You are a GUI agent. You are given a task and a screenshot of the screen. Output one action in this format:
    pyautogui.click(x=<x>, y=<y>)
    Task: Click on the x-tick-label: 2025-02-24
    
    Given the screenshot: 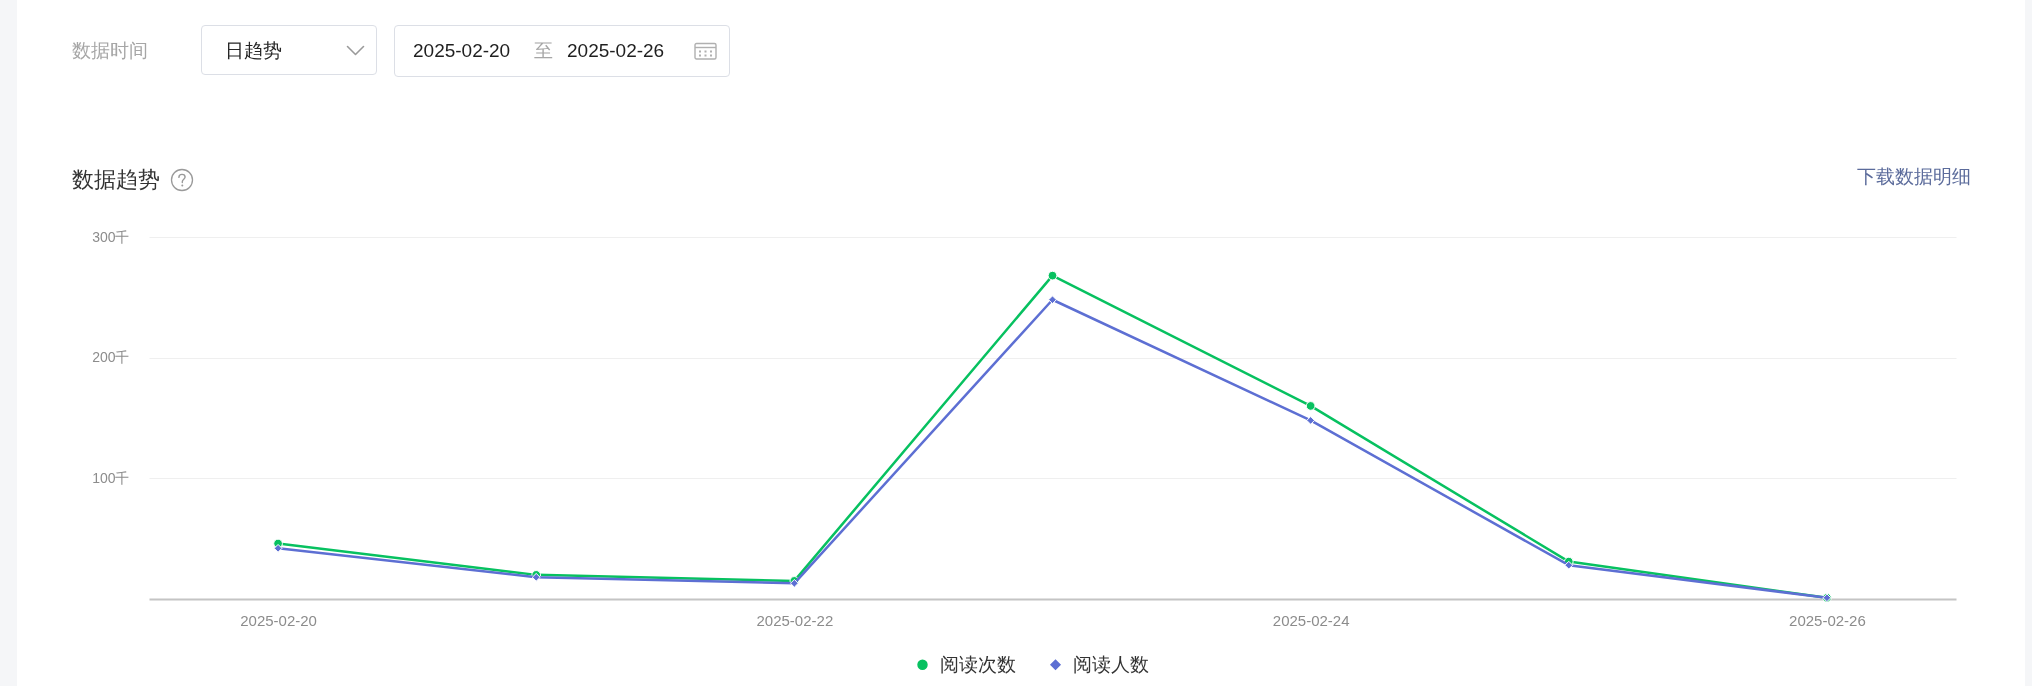 What is the action you would take?
    pyautogui.click(x=1311, y=620)
    